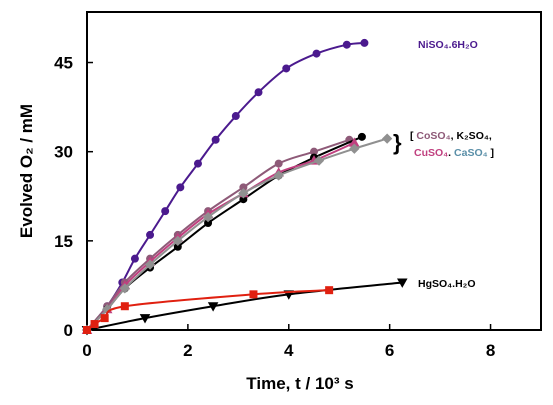  Describe the element at coordinates (63, 241) in the screenshot. I see `y-tick-label: 15` at that location.